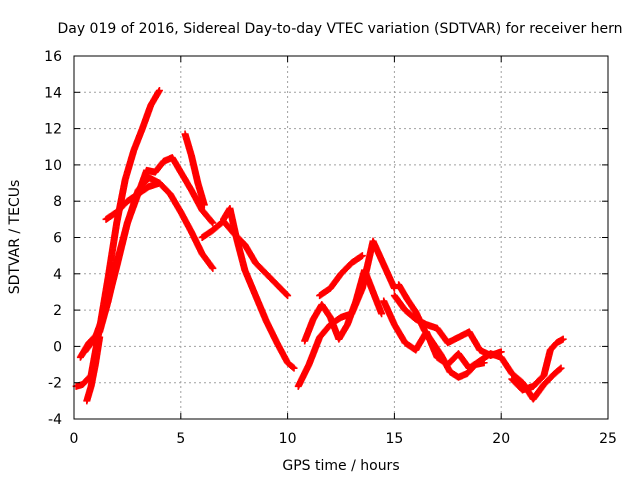 This screenshot has width=640, height=480. What do you see at coordinates (288, 439) in the screenshot?
I see `x-tick-label: 10` at bounding box center [288, 439].